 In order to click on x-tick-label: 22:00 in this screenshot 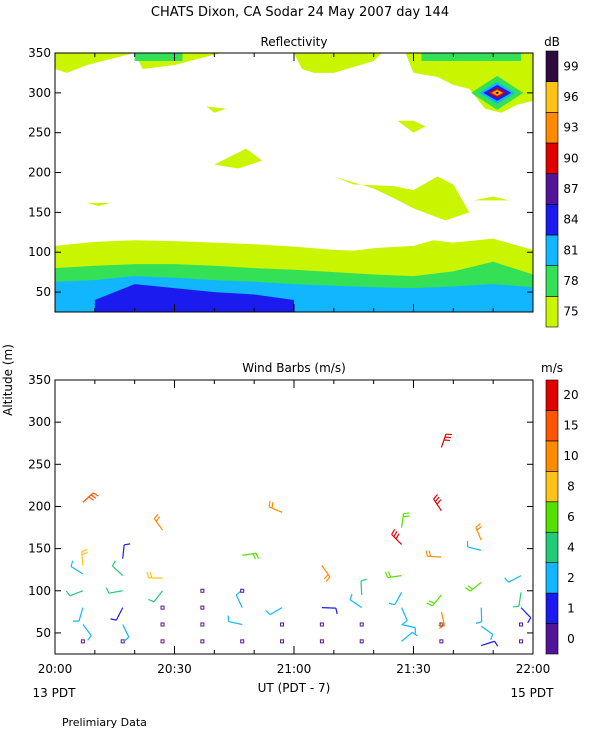, I will do `click(533, 669)`.